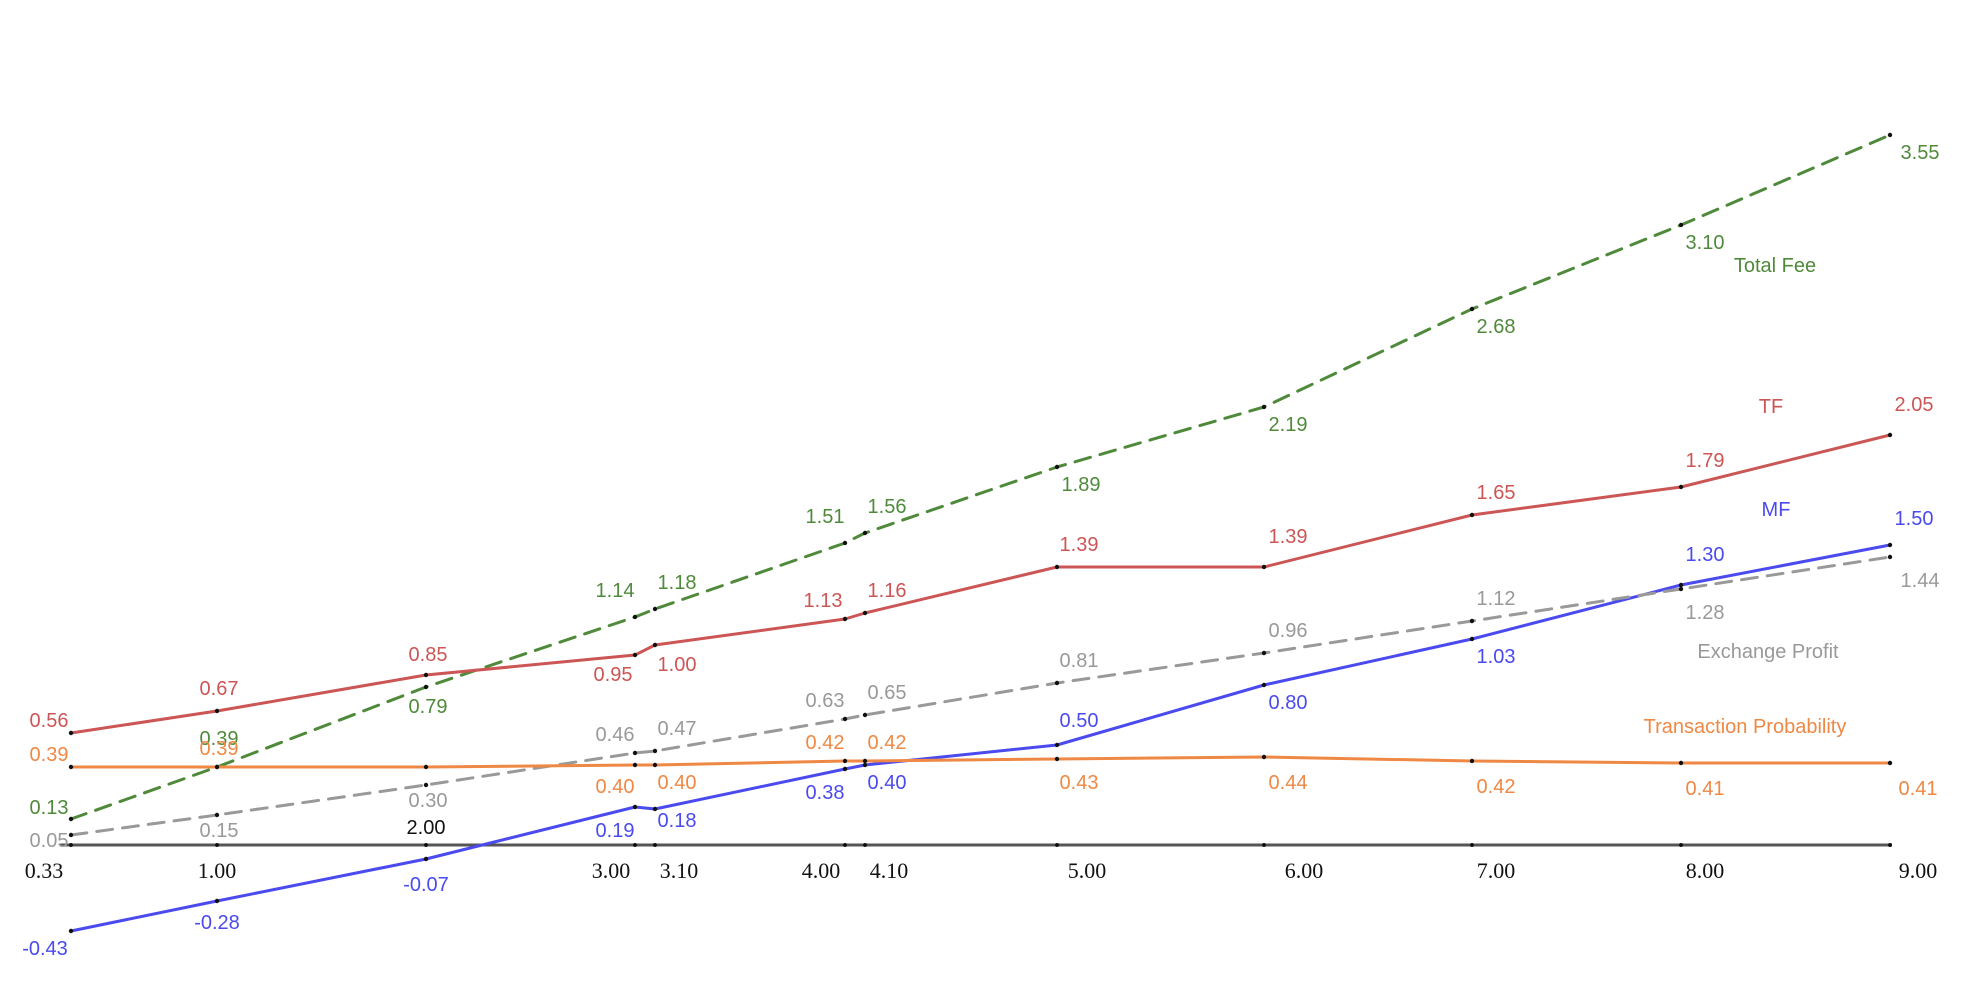  What do you see at coordinates (426, 885) in the screenshot?
I see `data-label: -0.07` at bounding box center [426, 885].